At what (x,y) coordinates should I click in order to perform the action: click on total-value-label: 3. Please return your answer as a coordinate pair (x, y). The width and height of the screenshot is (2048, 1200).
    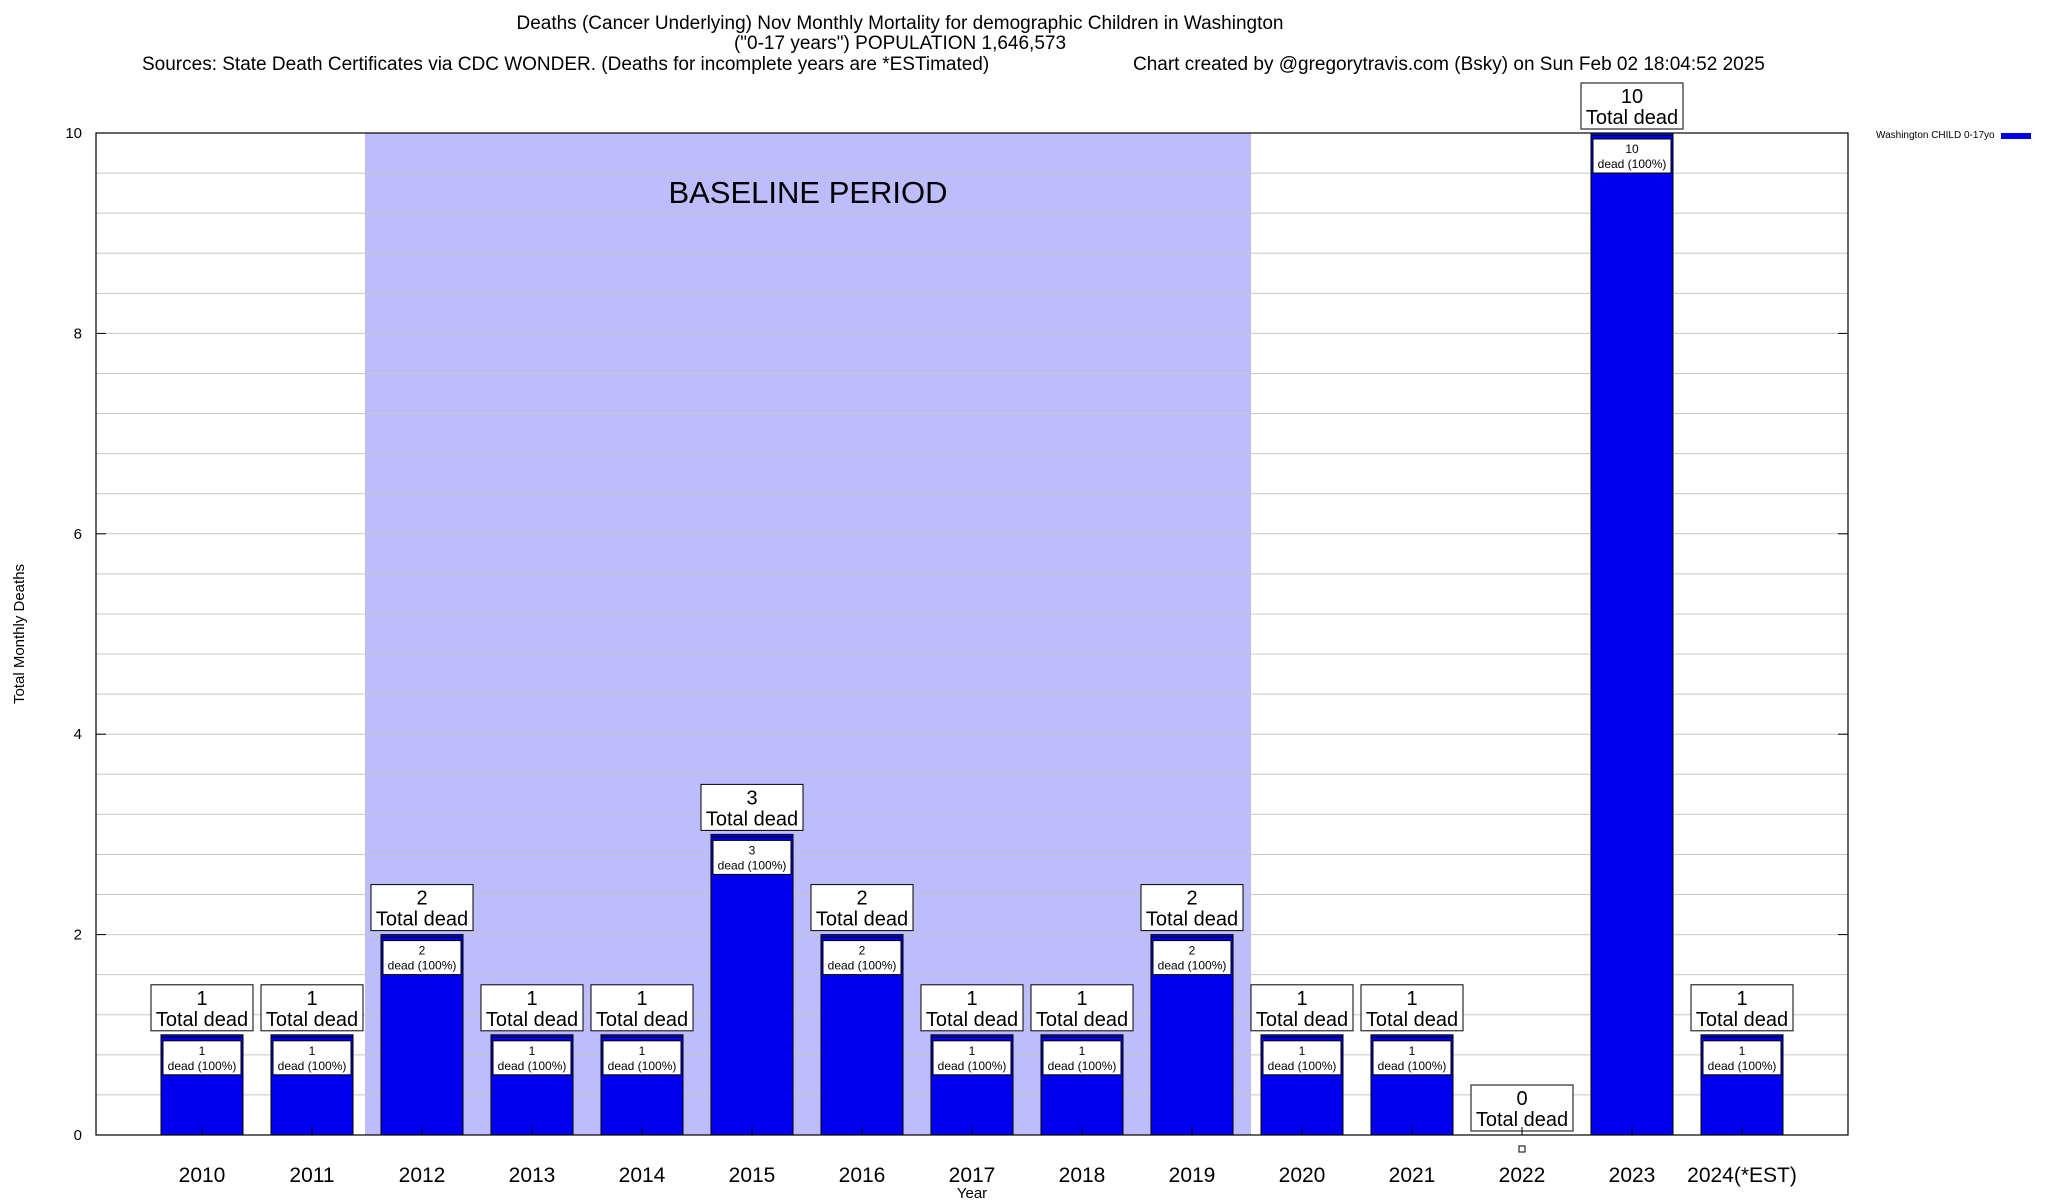
    Looking at the image, I should click on (751, 798).